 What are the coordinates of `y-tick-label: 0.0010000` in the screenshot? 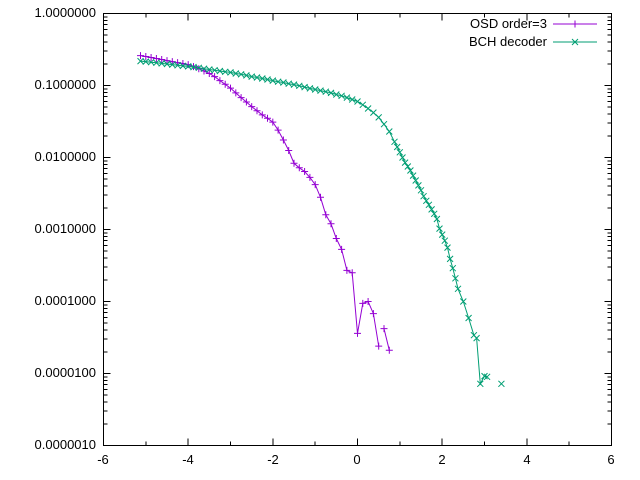 It's located at (65, 228).